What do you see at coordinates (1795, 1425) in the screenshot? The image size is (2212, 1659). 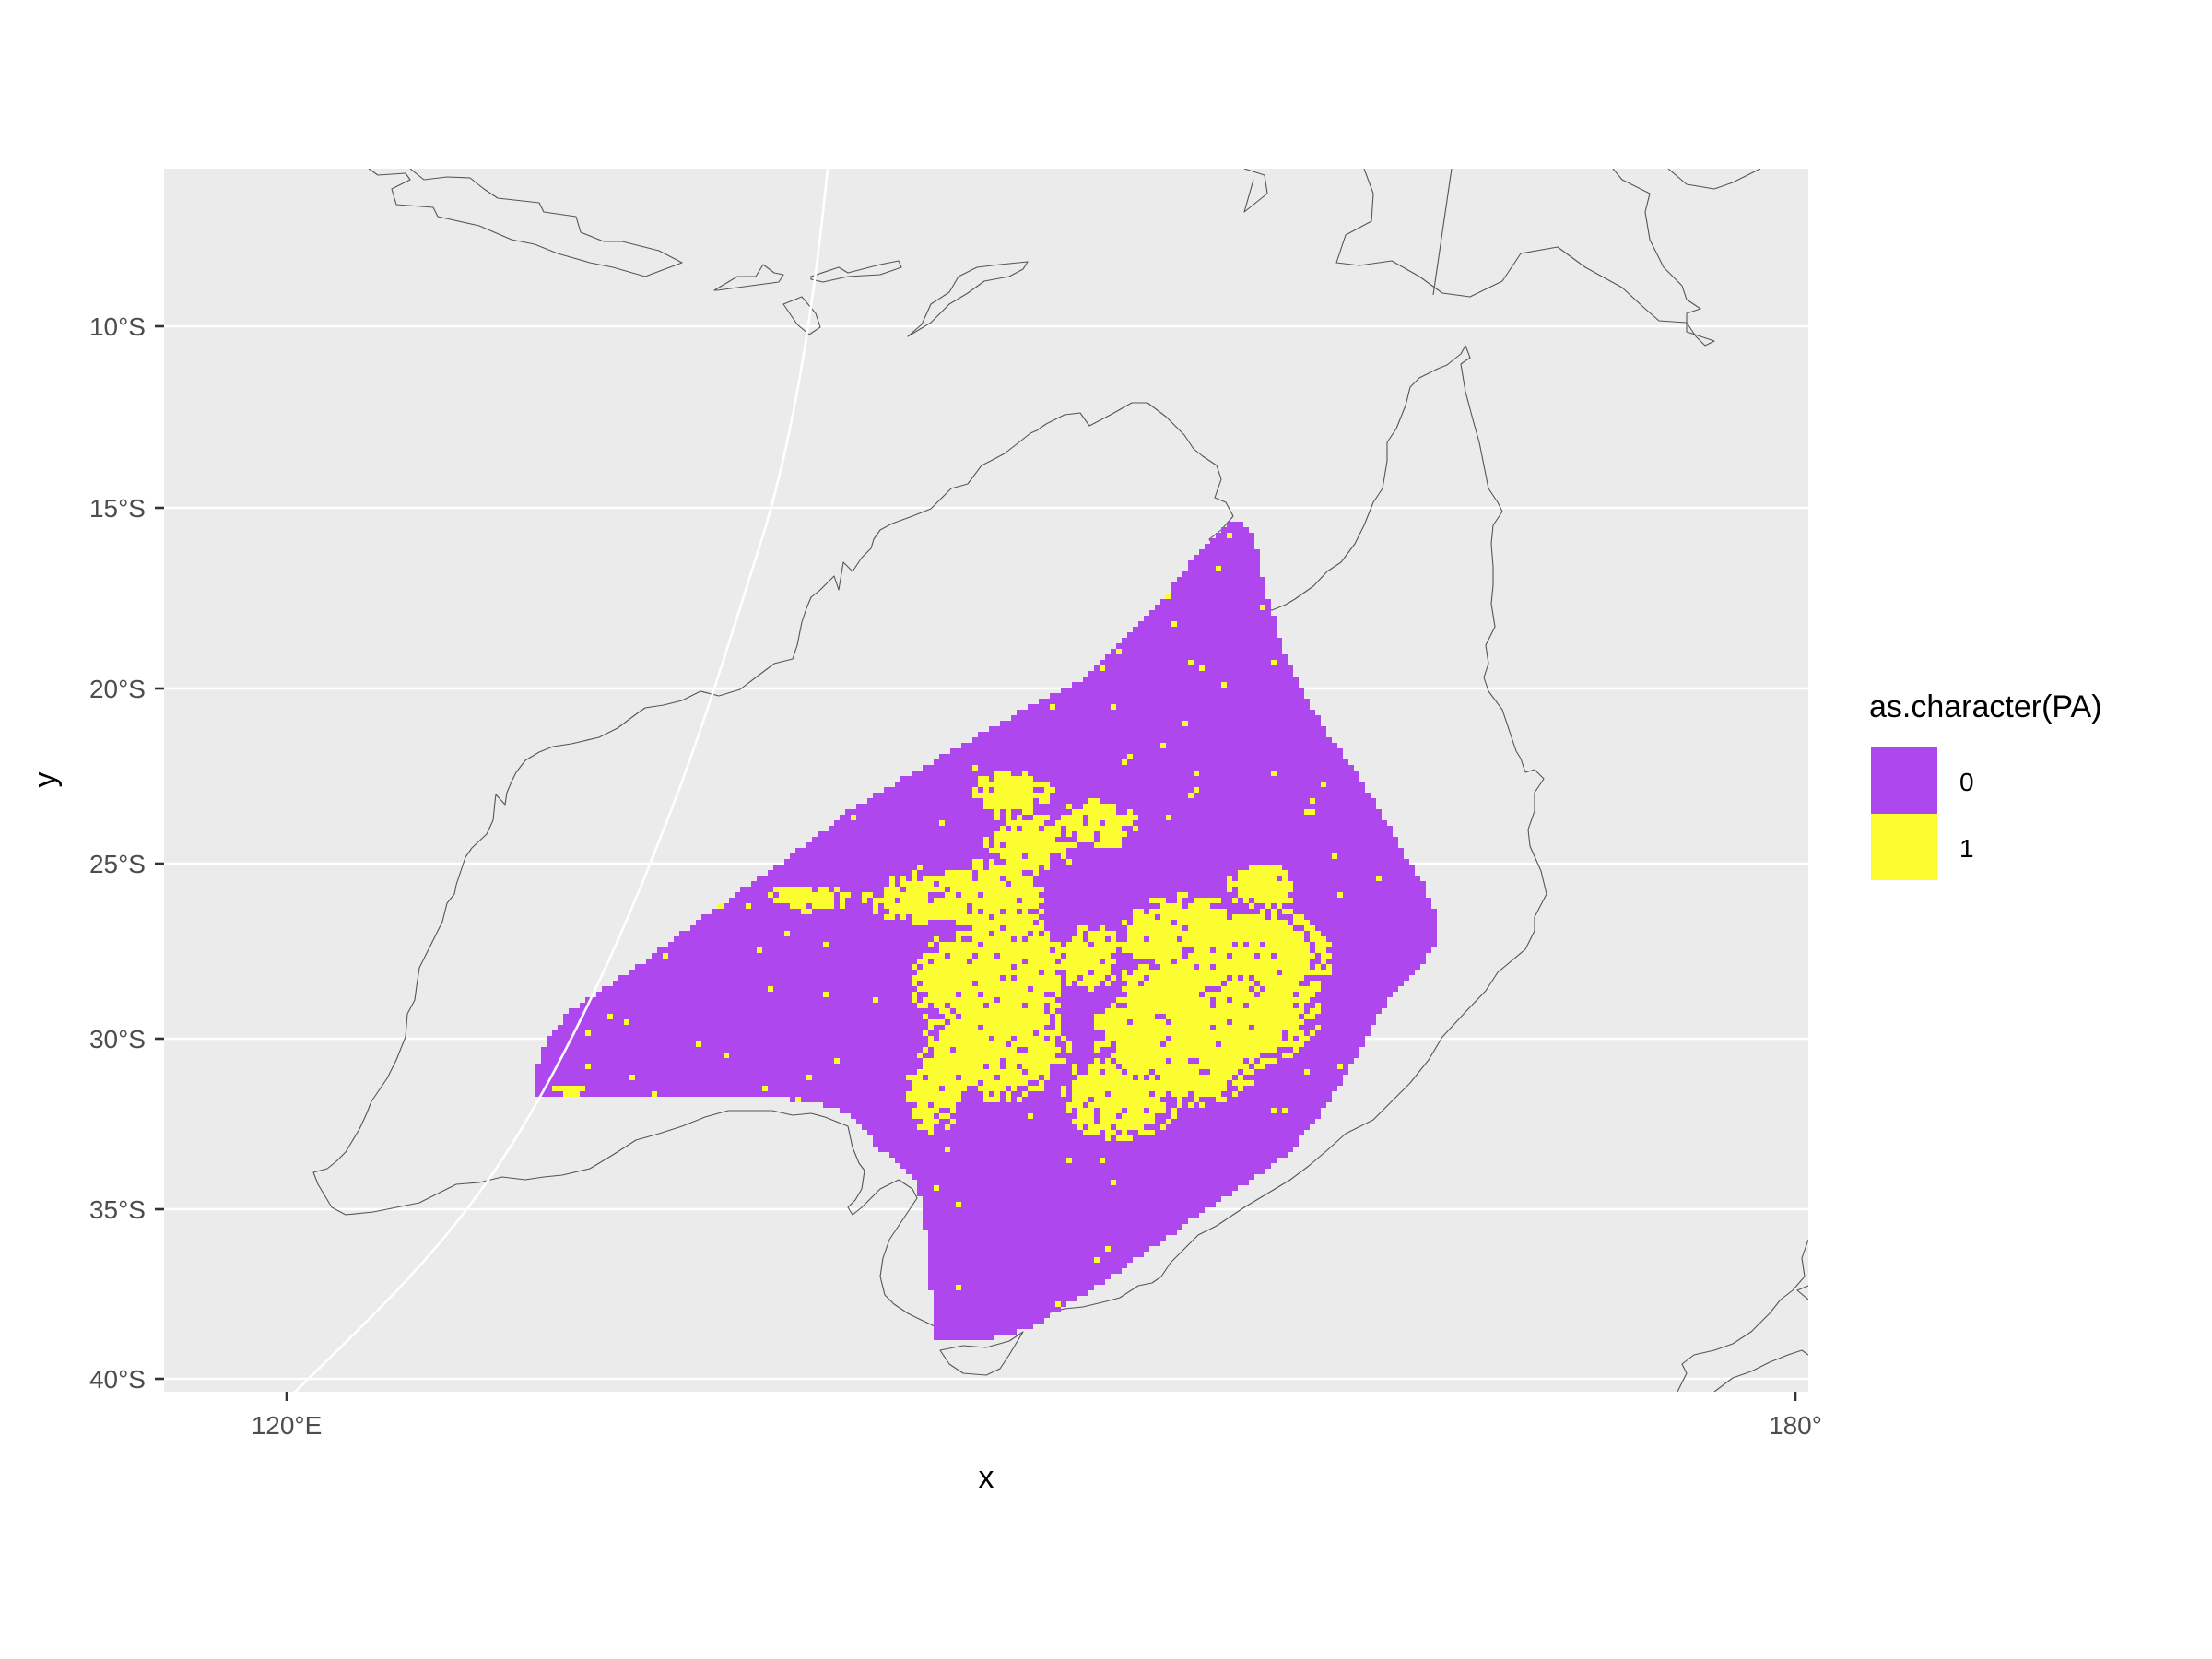 I see `x-tick-label: 180°` at bounding box center [1795, 1425].